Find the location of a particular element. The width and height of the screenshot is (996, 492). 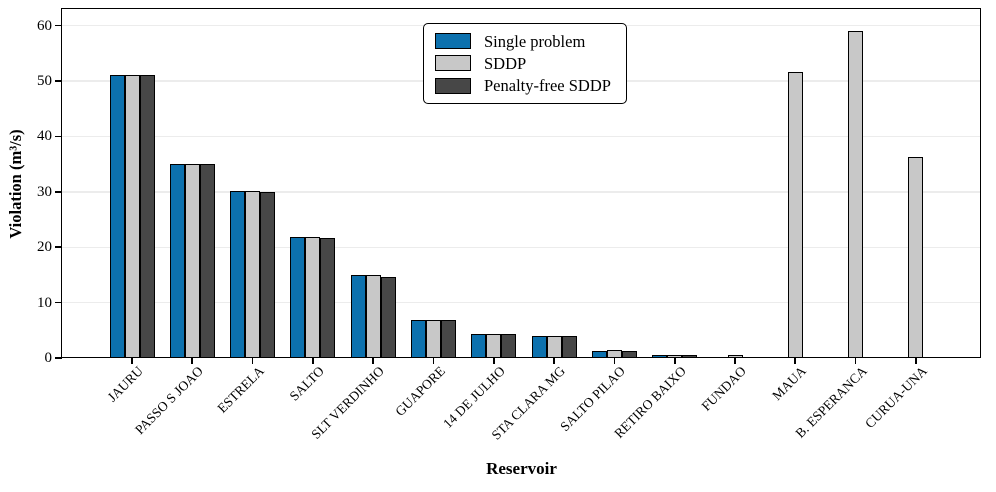

legend-item: Penalty-free SDDP is located at coordinates (530, 85).